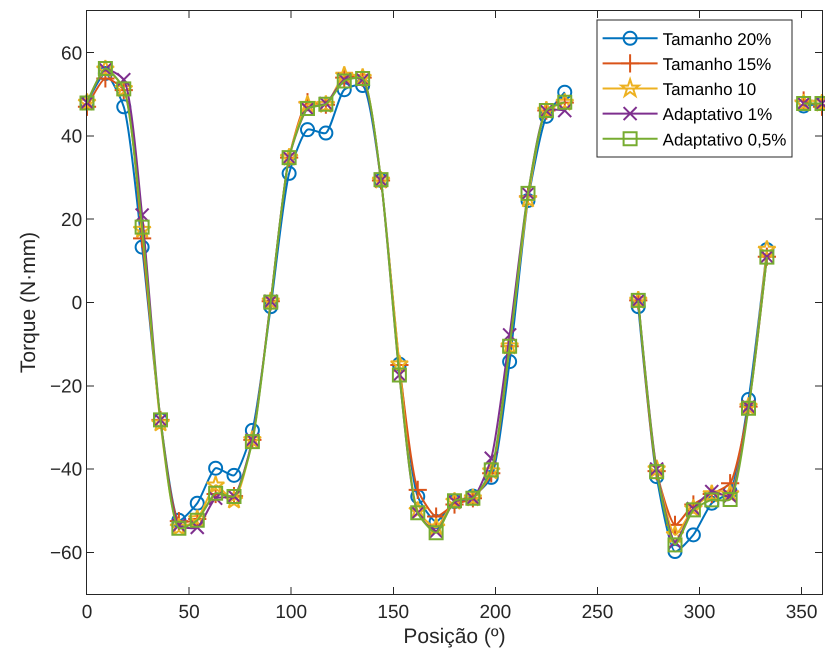  I want to click on legend-label: Tamanho 10, so click(709, 90).